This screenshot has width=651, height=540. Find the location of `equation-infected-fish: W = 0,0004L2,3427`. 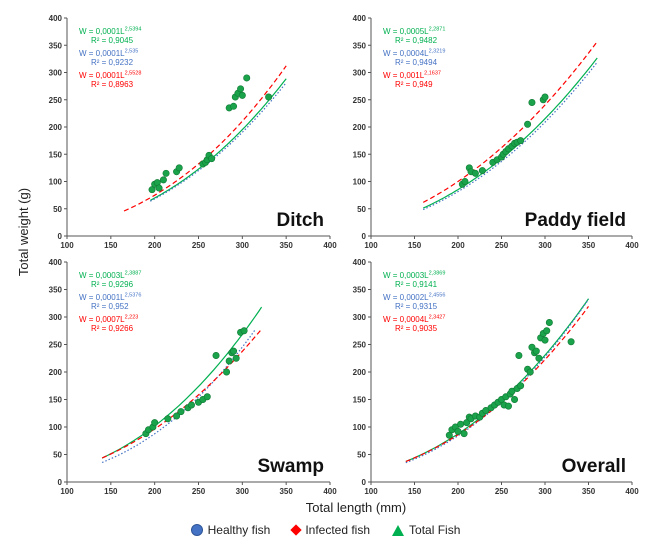

equation-infected-fish: W = 0,0004L2,3427 is located at coordinates (414, 320).